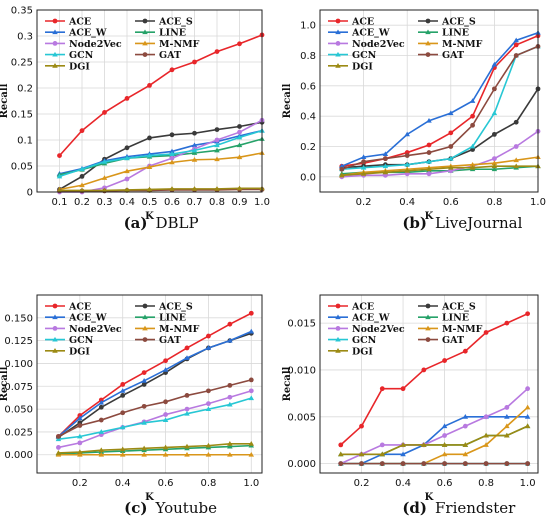 The width and height of the screenshot is (550, 532). I want to click on x-tick-label: 0.4, so click(127, 202).